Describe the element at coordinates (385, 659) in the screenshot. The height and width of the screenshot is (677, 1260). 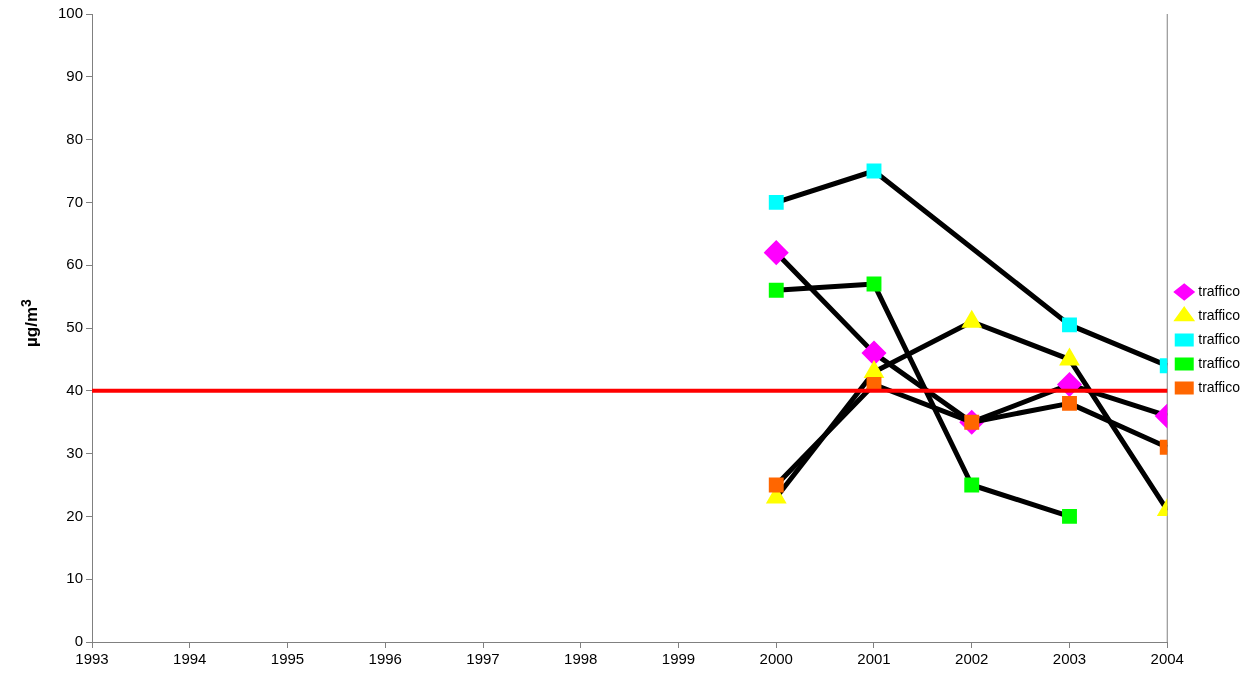
I see `x-tick-label: 1996` at that location.